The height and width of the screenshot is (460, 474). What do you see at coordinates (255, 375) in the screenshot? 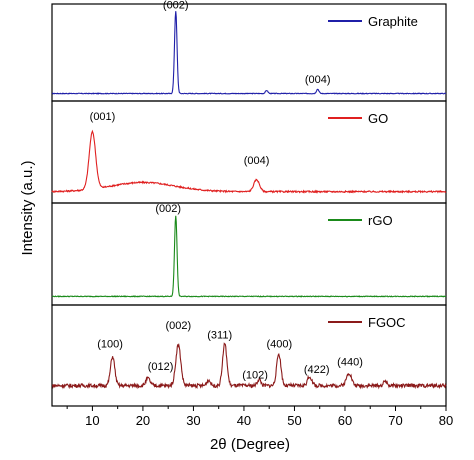
I see `peak-label: (102)` at bounding box center [255, 375].